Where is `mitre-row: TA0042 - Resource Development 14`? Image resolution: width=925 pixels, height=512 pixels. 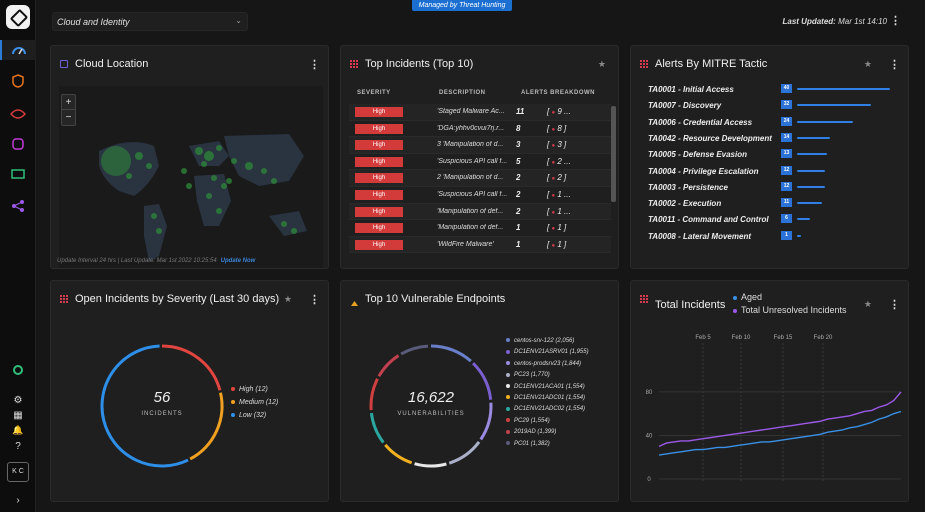
mitre-row: TA0042 - Resource Development 14 is located at coordinates (778, 138).